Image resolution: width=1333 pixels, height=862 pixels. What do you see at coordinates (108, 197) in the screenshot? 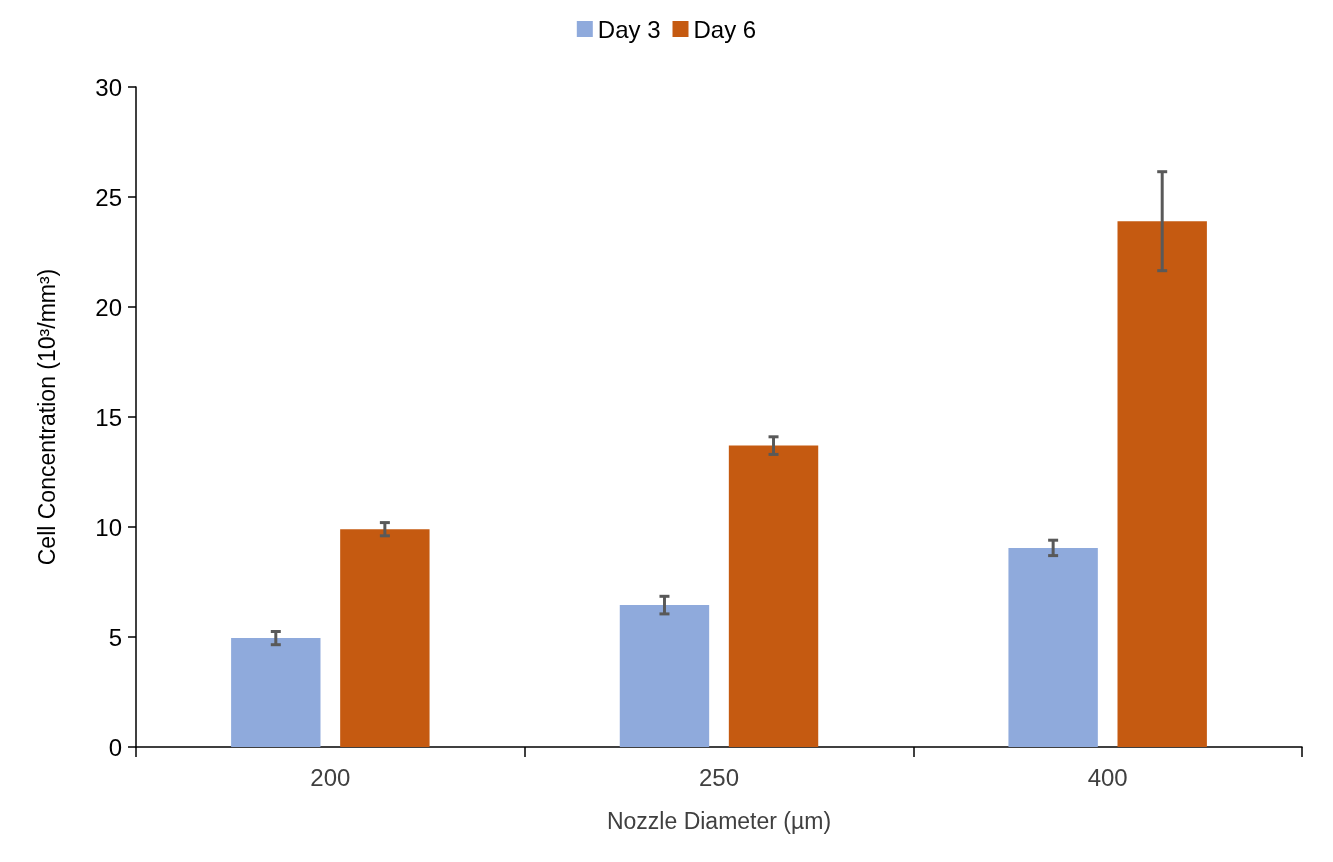
I see `y-tick-label: 25` at bounding box center [108, 197].